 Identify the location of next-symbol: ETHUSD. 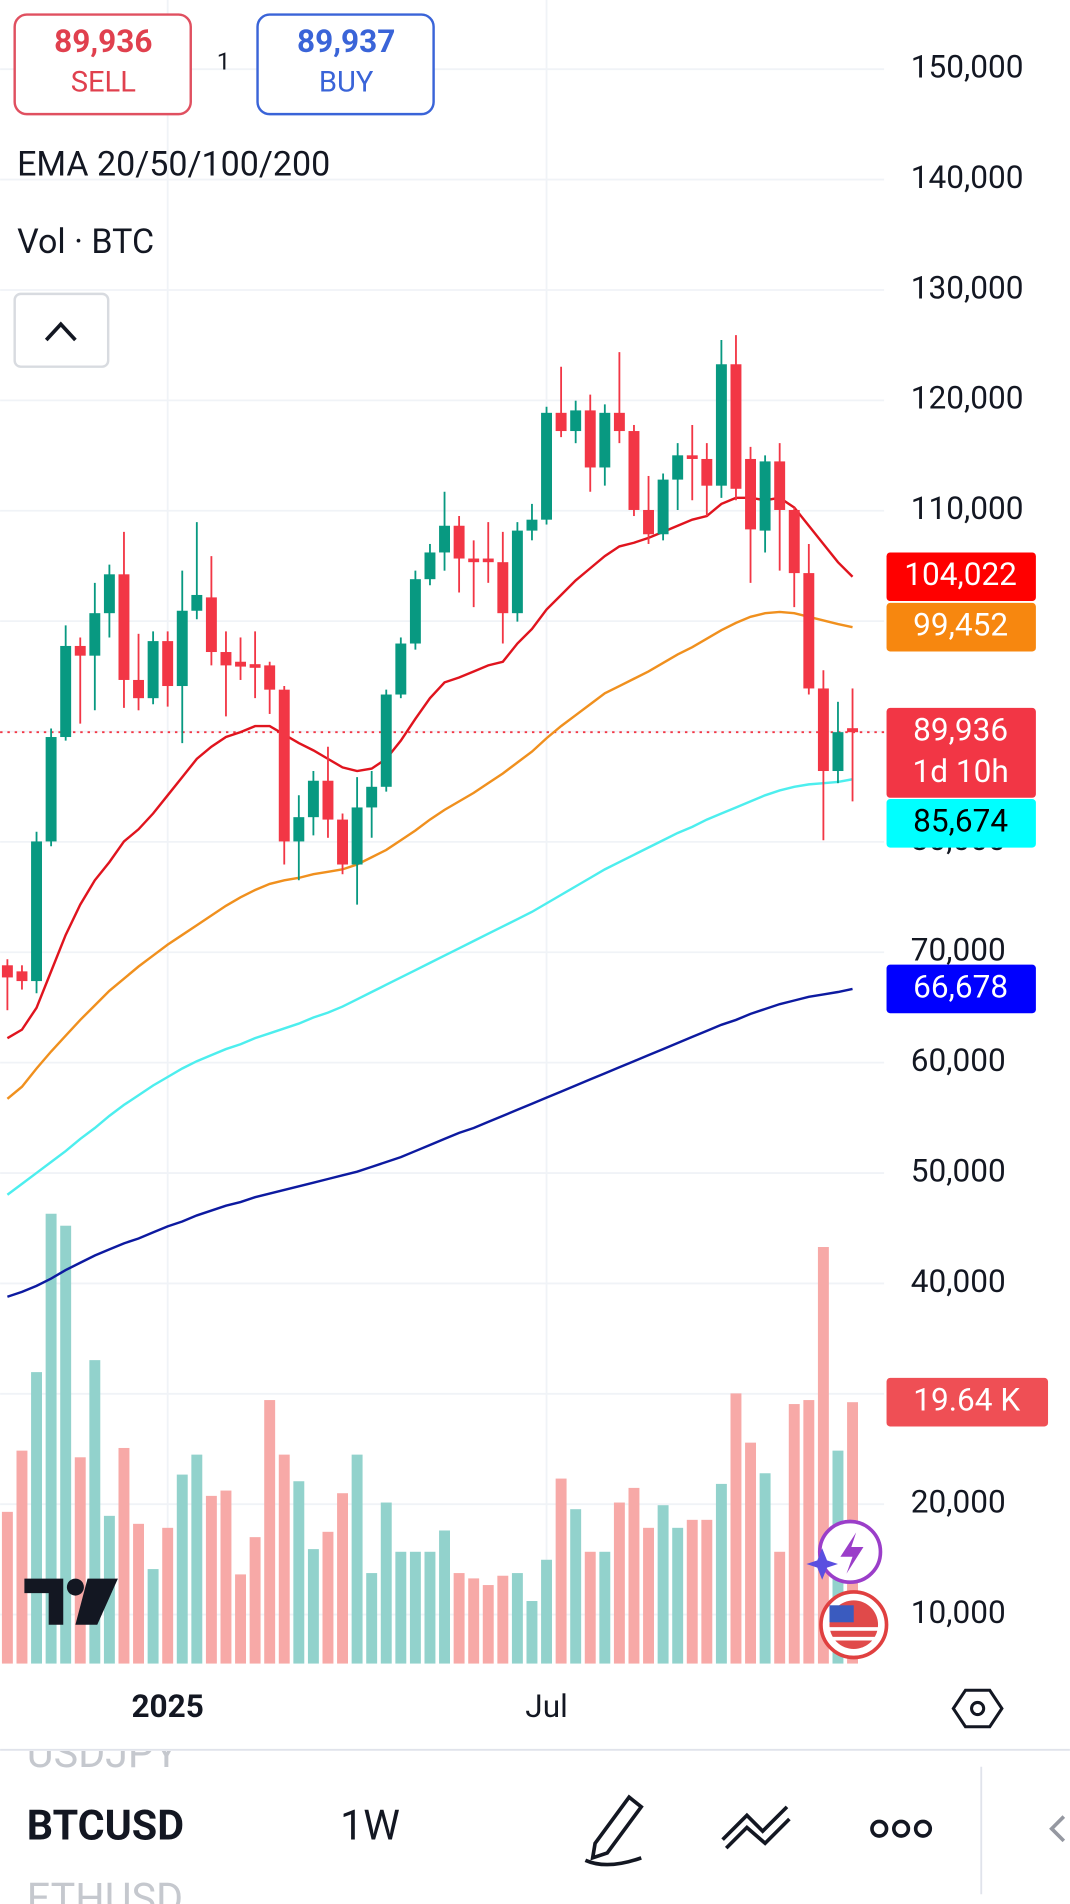
(105, 1889).